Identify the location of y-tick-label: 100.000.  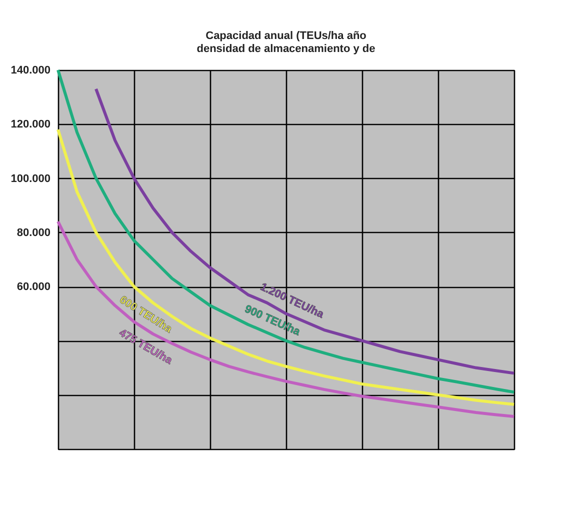
(30, 178).